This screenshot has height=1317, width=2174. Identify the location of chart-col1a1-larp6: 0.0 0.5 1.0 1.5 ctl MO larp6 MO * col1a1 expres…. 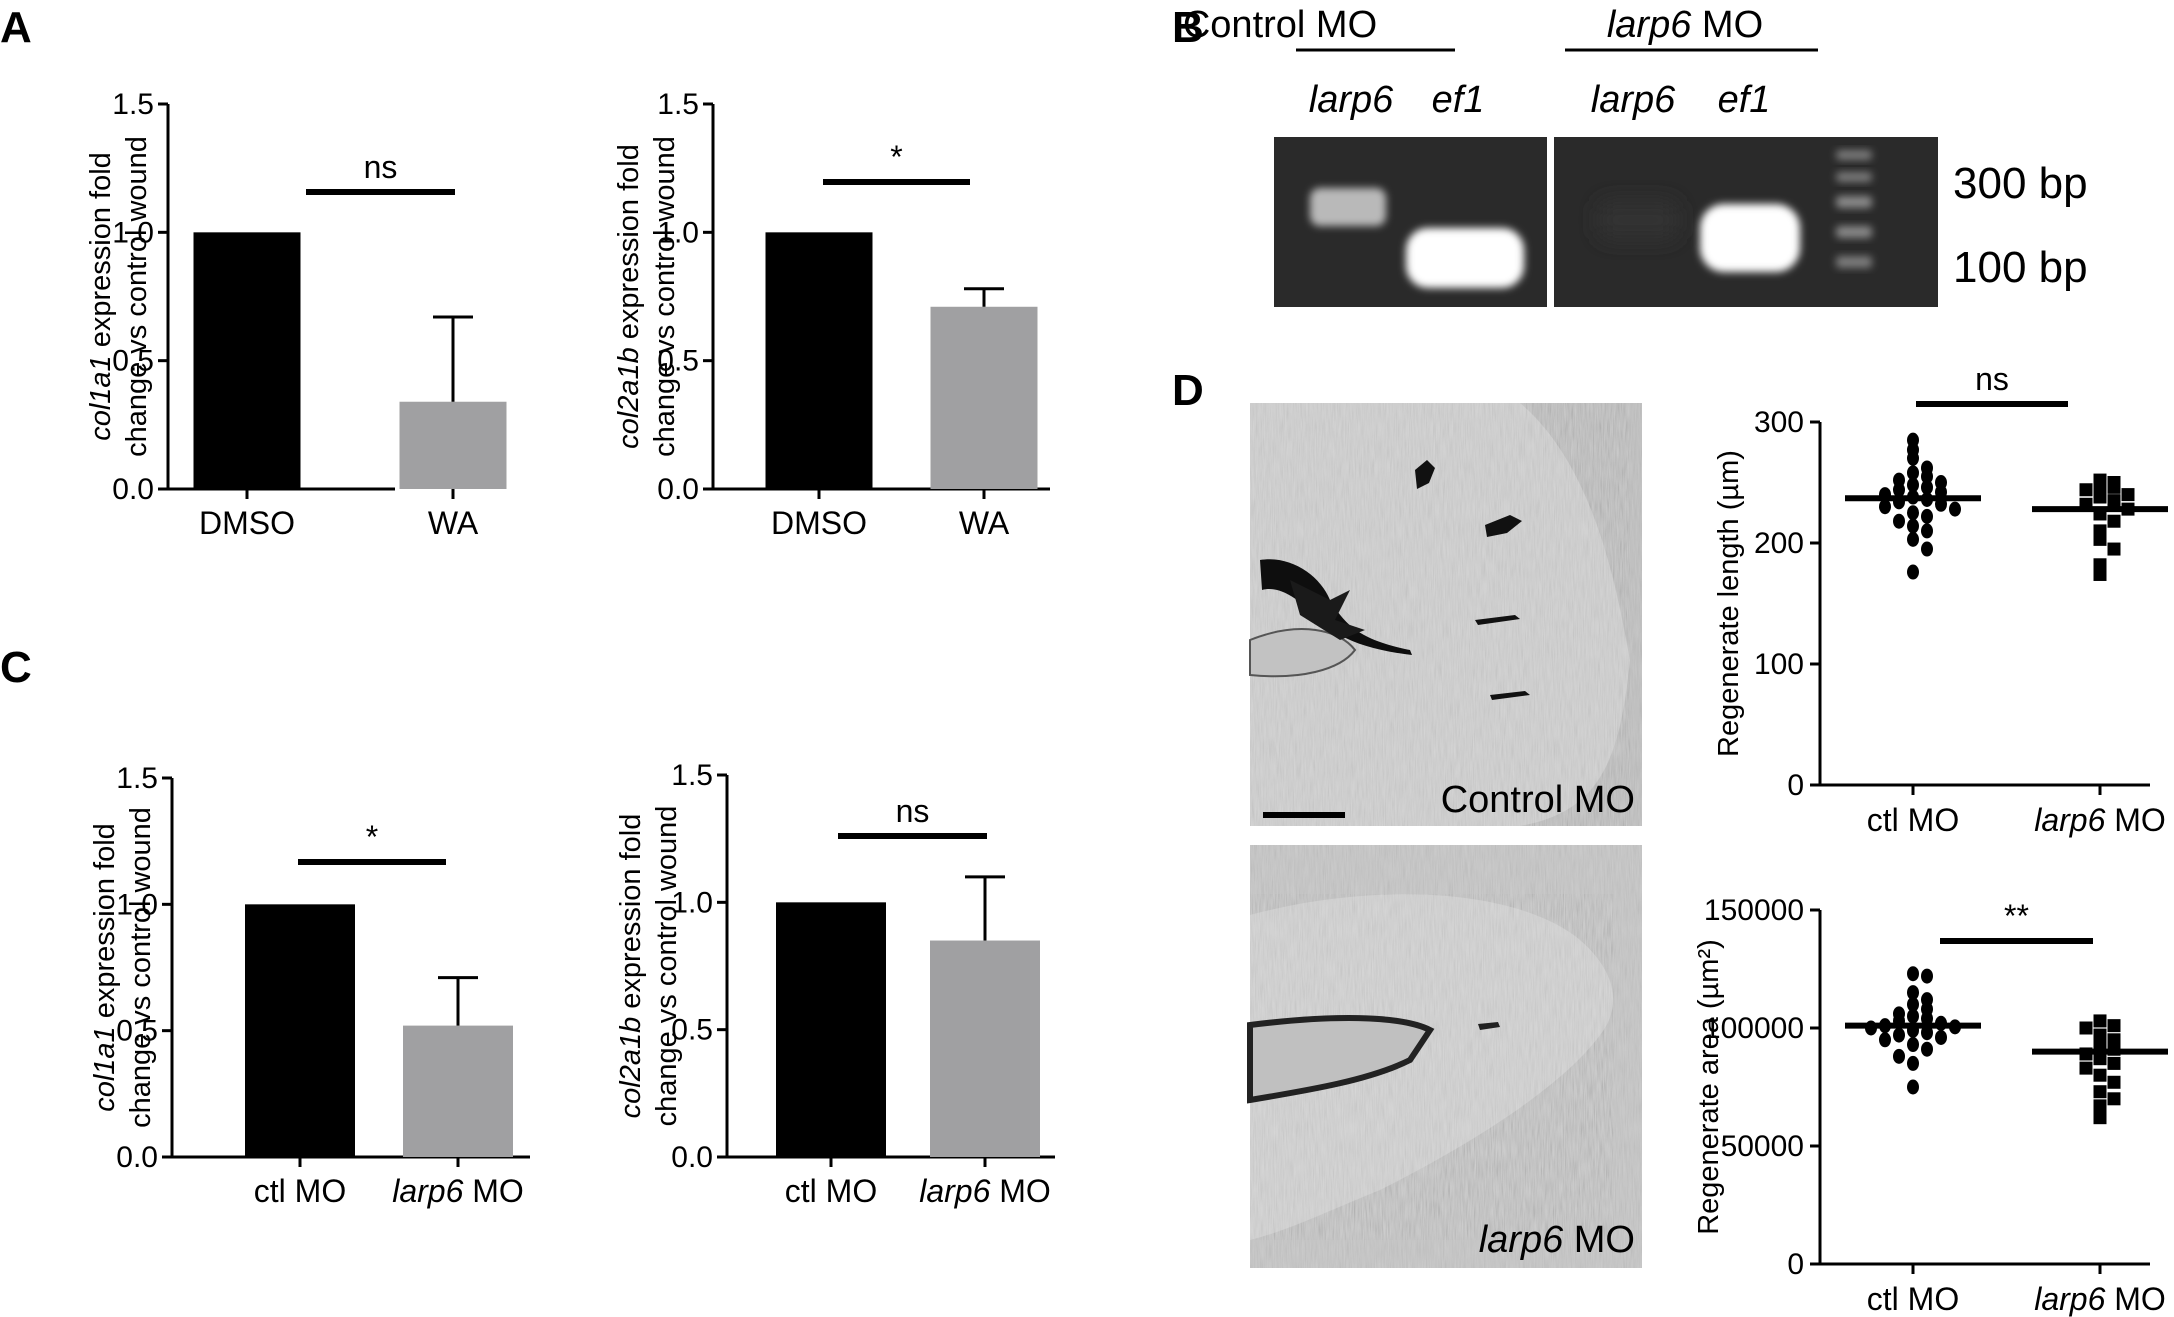
(309, 985).